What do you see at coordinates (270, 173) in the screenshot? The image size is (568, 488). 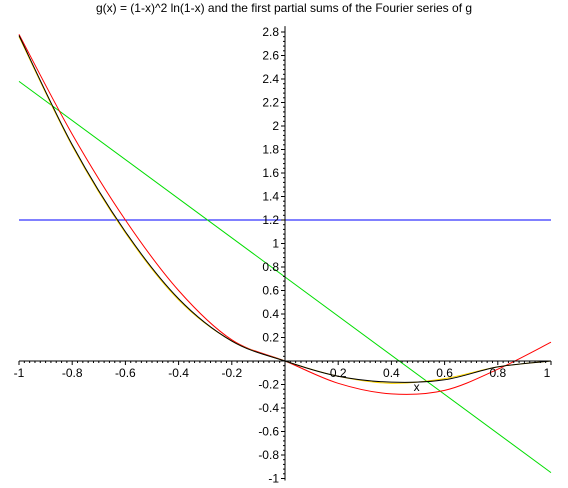 I see `y-tick-label: 1.6` at bounding box center [270, 173].